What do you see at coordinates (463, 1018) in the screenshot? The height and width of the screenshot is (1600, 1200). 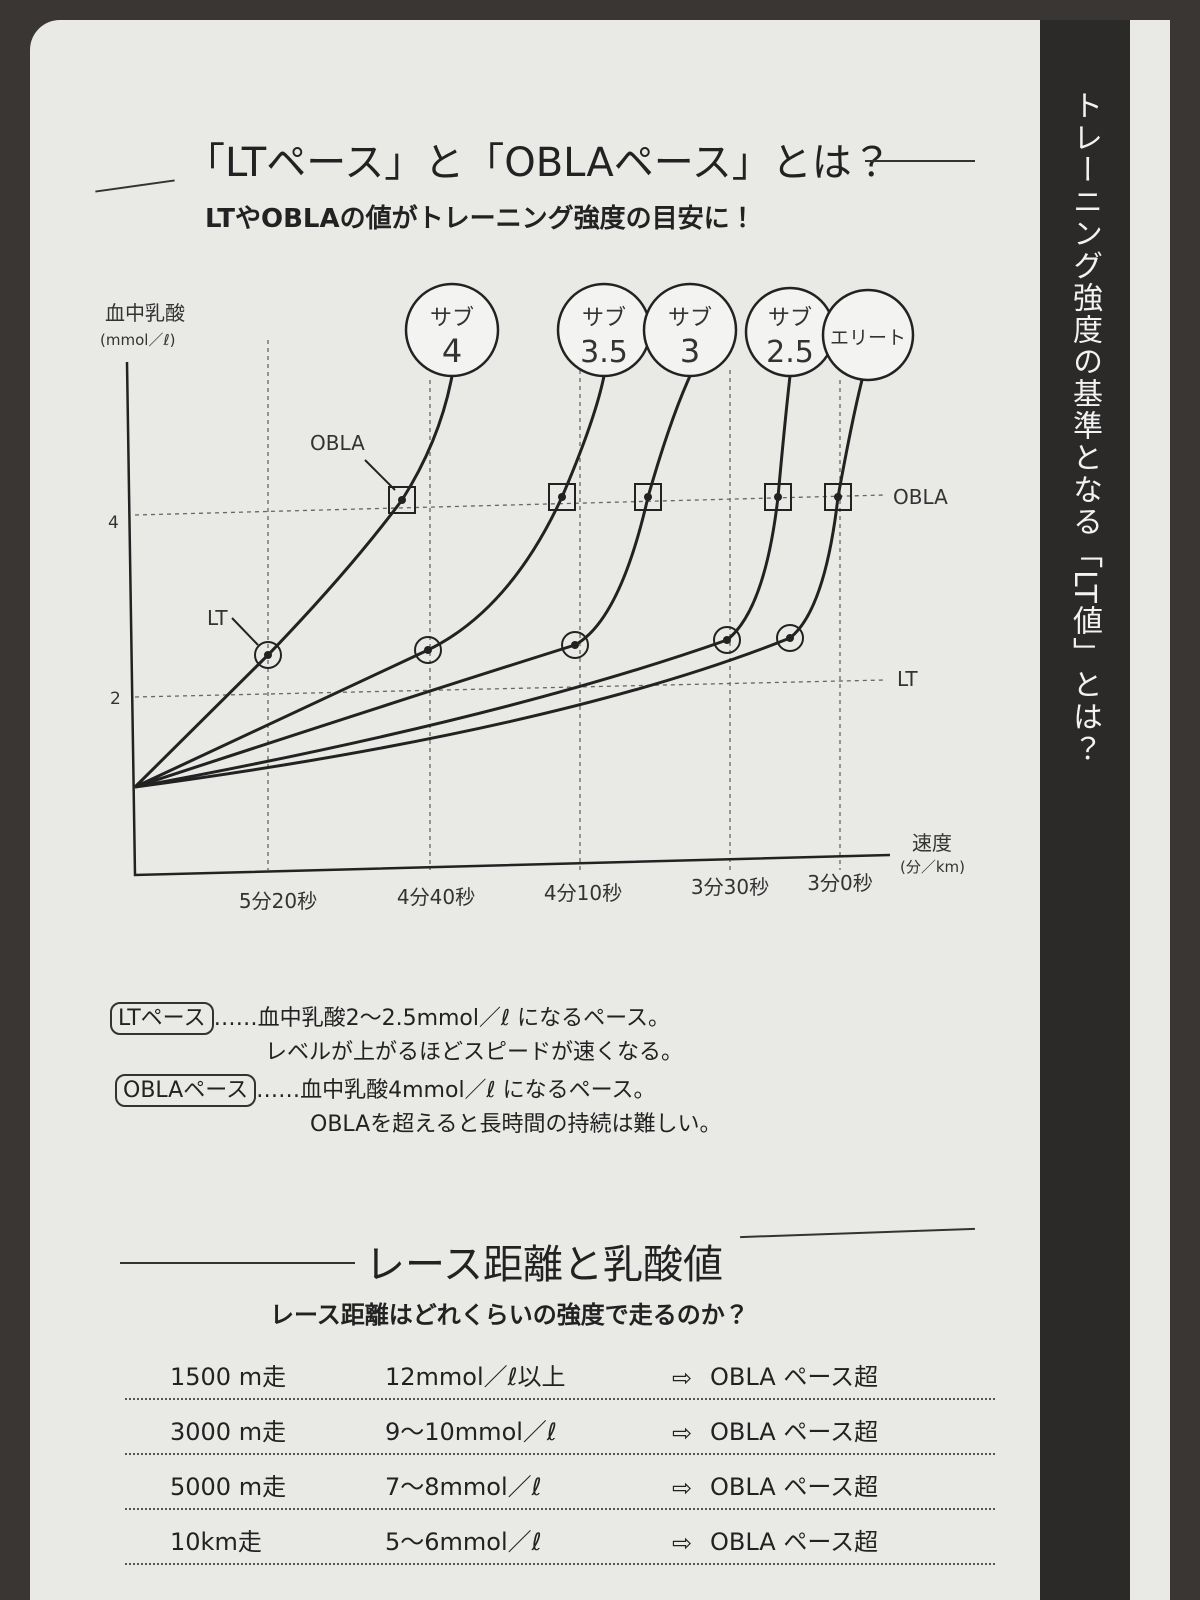 I see `legend-line: 血中乳酸2〜2.5mmol／ℓ になるペース。` at bounding box center [463, 1018].